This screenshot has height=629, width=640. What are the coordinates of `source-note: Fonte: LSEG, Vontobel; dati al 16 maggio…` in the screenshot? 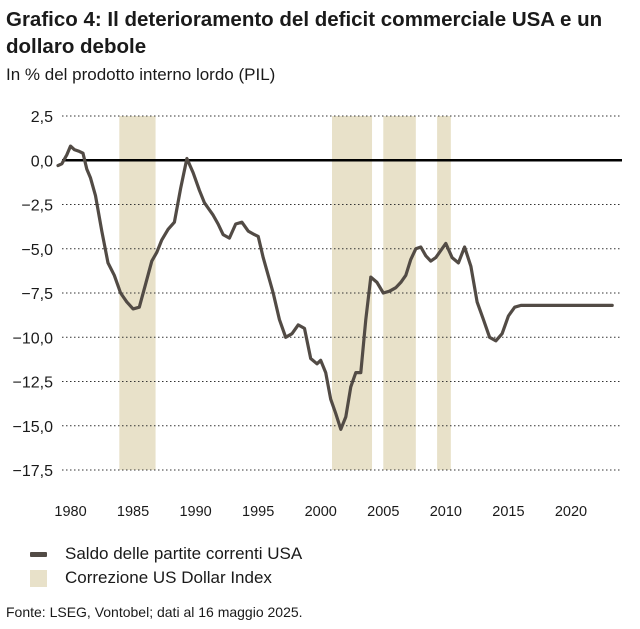 It's located at (154, 612).